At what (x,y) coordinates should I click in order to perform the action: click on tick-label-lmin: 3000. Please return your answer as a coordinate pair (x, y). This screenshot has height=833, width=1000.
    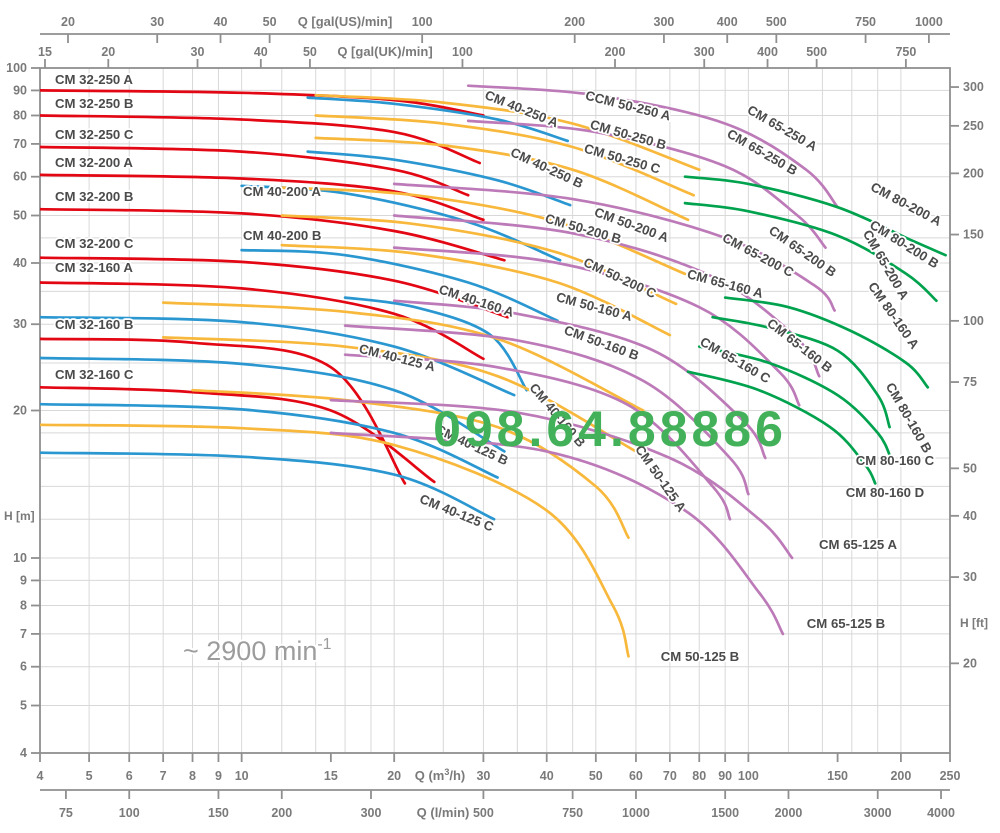
    Looking at the image, I should click on (878, 813).